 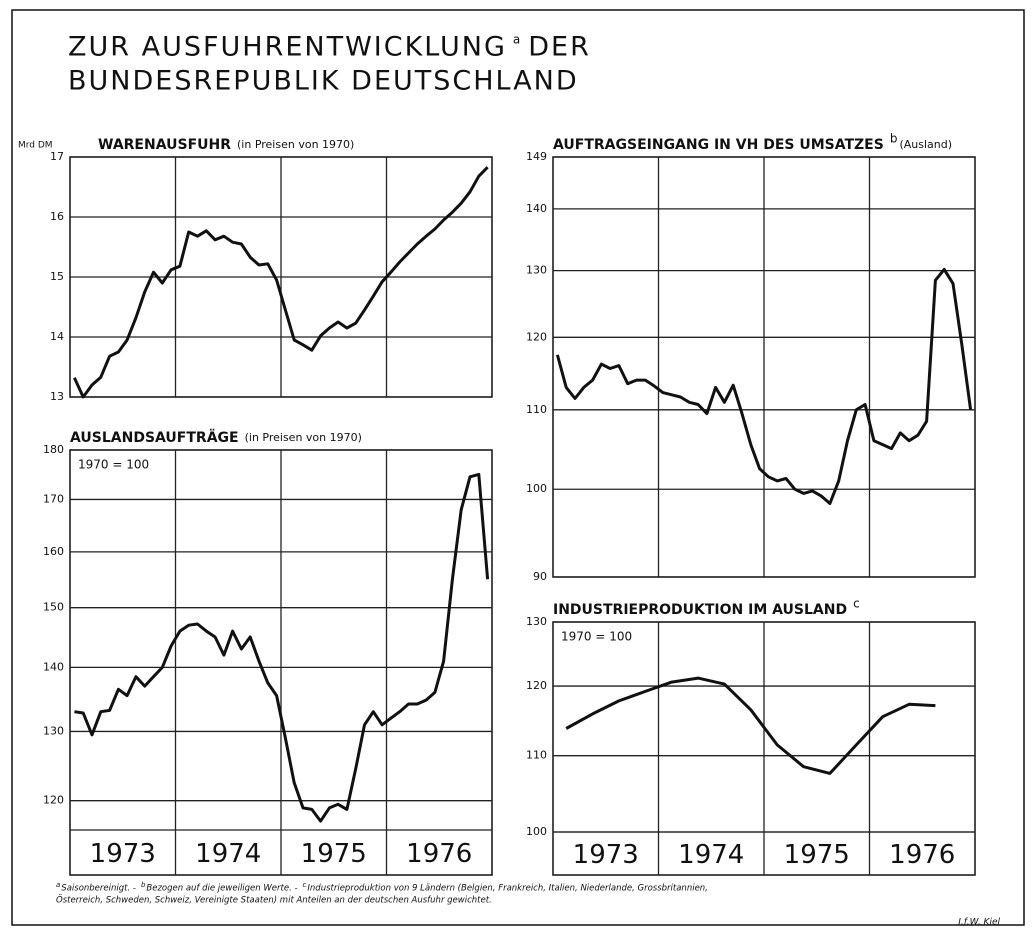 What do you see at coordinates (516, 40) in the screenshot?
I see `title-mark: a` at bounding box center [516, 40].